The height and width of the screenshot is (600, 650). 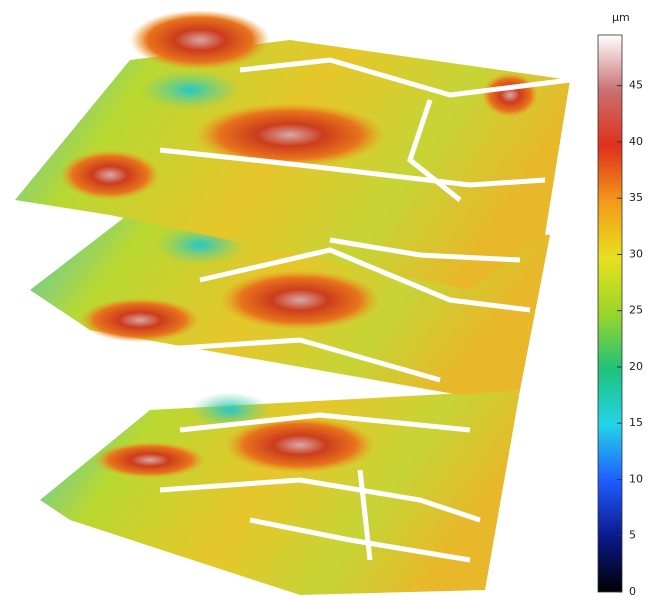 I want to click on colorbar-unit: µm, so click(x=621, y=17).